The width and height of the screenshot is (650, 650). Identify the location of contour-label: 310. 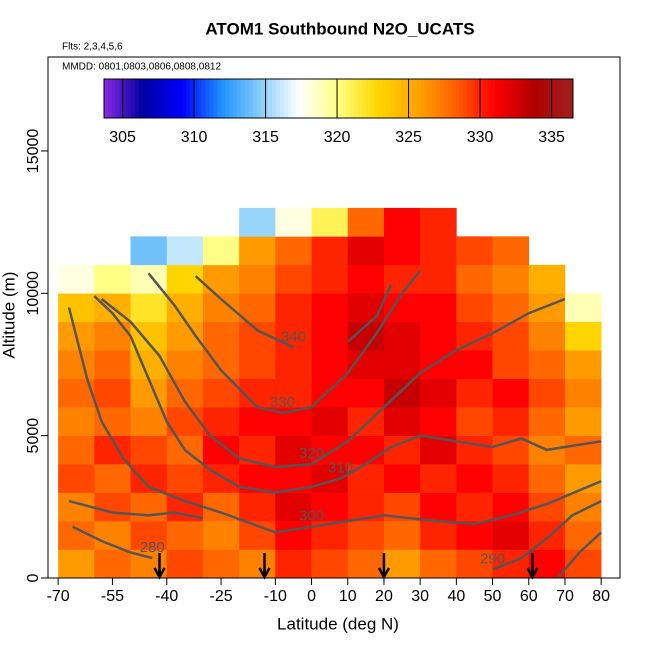
(340, 467).